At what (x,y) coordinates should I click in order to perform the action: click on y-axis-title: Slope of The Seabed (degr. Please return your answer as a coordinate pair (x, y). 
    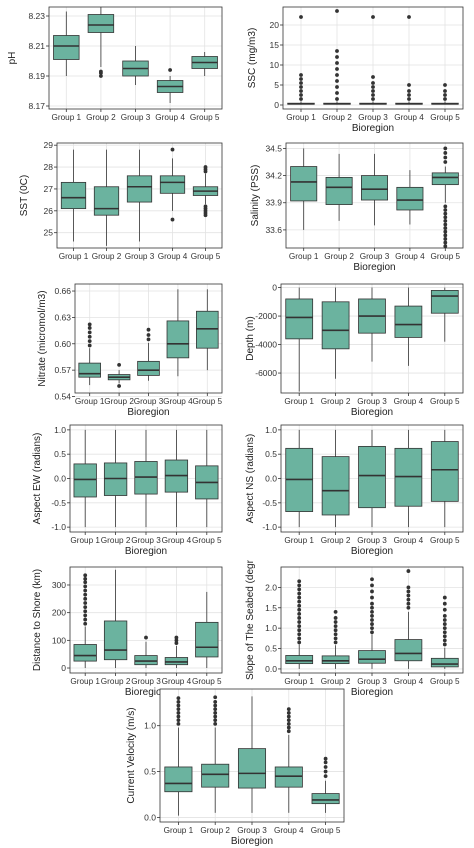
    Looking at the image, I should click on (250, 619).